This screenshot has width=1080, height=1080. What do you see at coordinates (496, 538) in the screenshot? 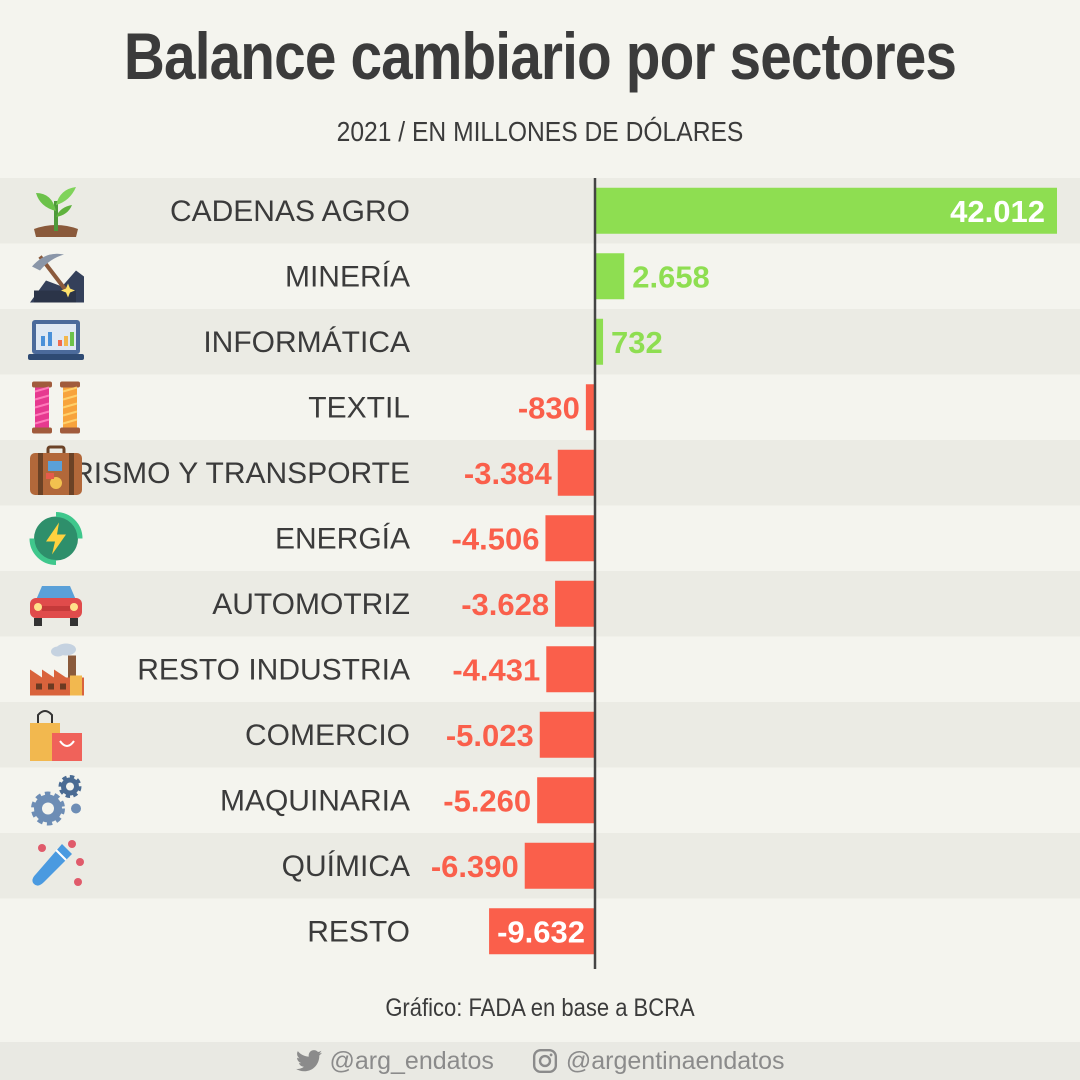
I see `value-label: -4.506` at bounding box center [496, 538].